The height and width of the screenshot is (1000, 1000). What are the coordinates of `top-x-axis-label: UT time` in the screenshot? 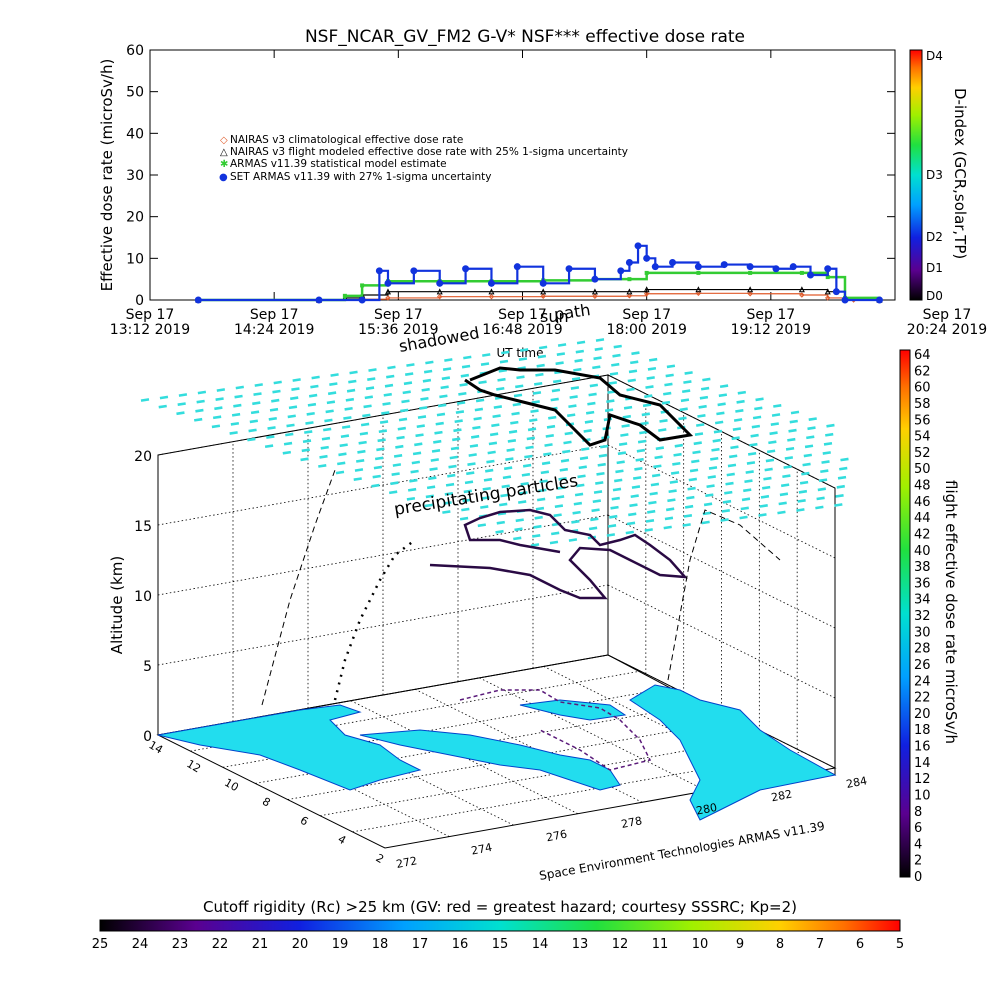 It's located at (519, 353).